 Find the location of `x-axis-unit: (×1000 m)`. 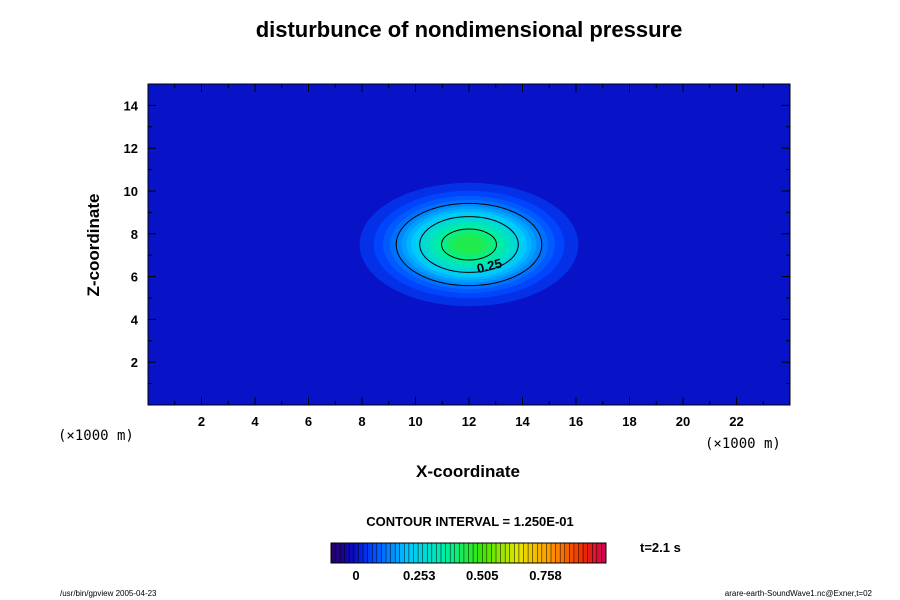

x-axis-unit: (×1000 m) is located at coordinates (743, 444).